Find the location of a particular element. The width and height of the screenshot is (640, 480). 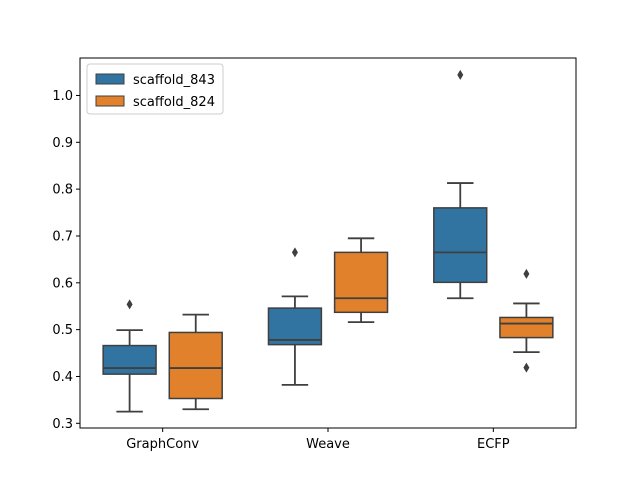

y-tick-label: 0.3 is located at coordinates (62, 424).